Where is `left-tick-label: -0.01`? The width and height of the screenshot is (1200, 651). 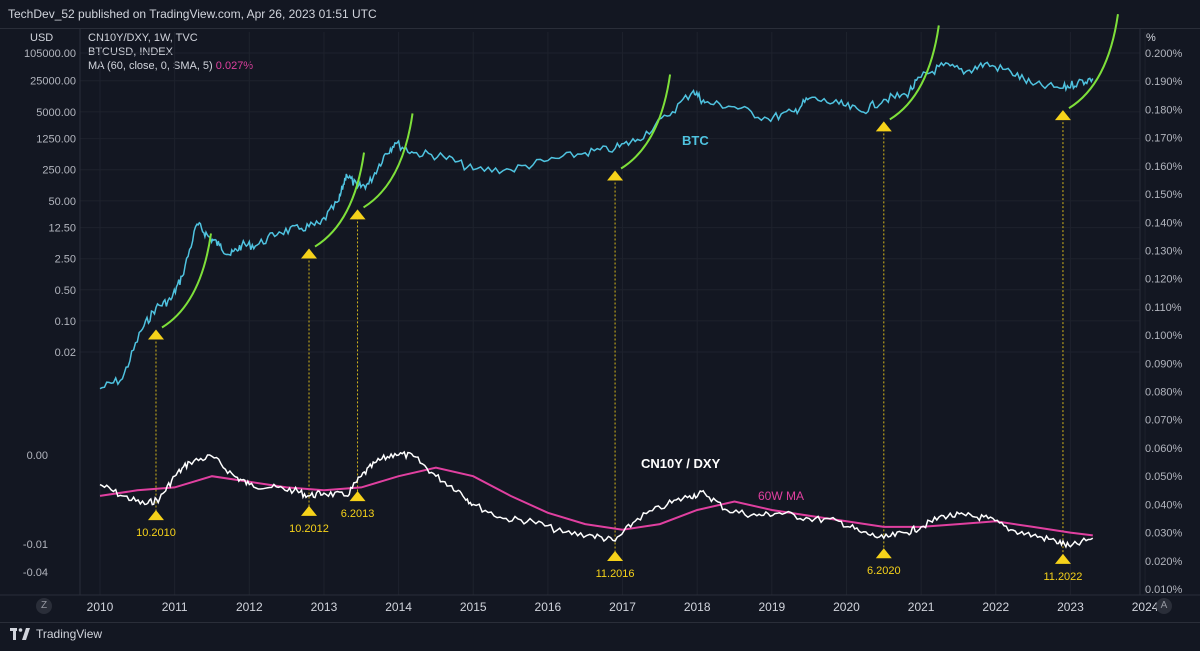 left-tick-label: -0.01 is located at coordinates (35, 545).